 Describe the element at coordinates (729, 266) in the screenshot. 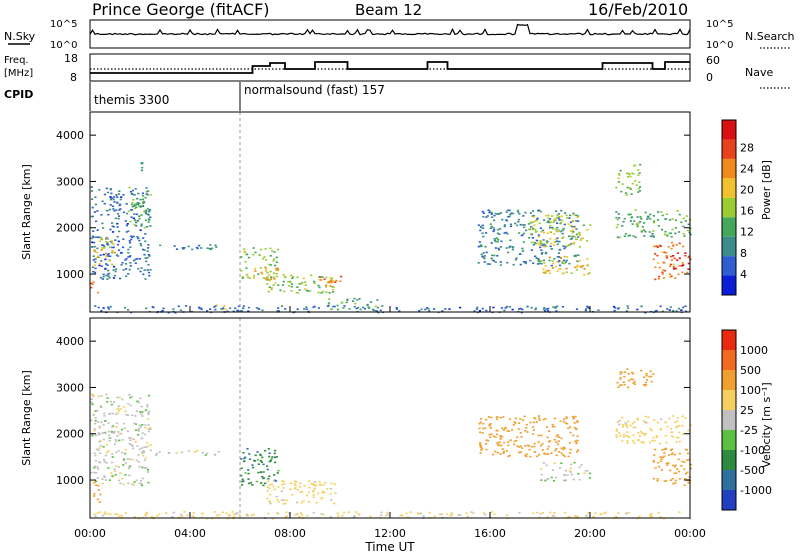

I see `colorbar-segment` at that location.